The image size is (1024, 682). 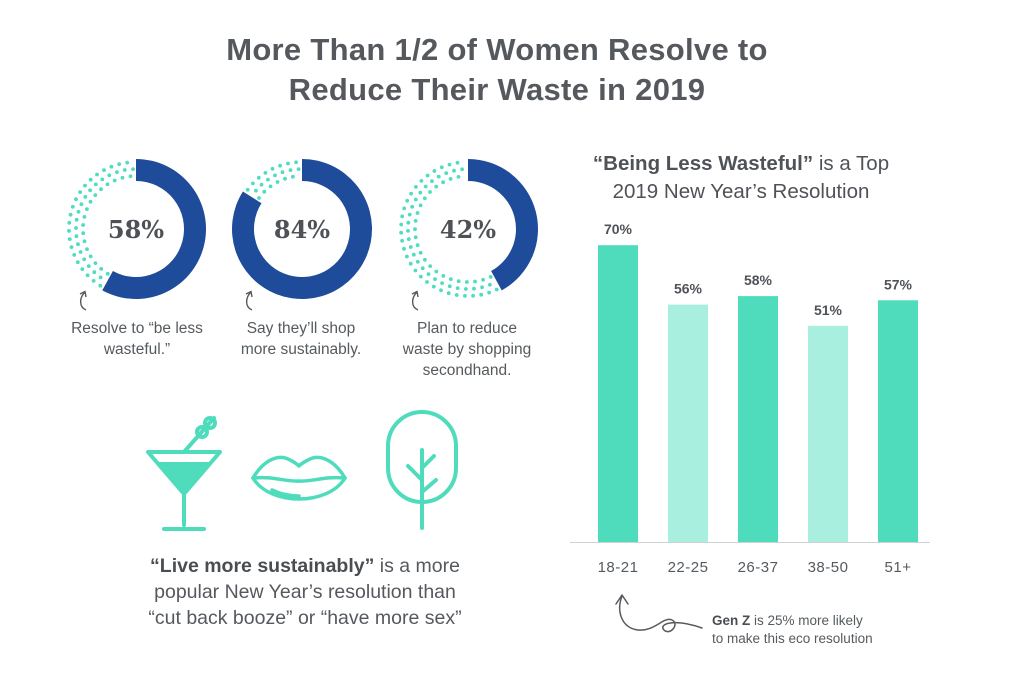 I want to click on quote-line-2: popular New Year’s resolution than, so click(x=305, y=592).